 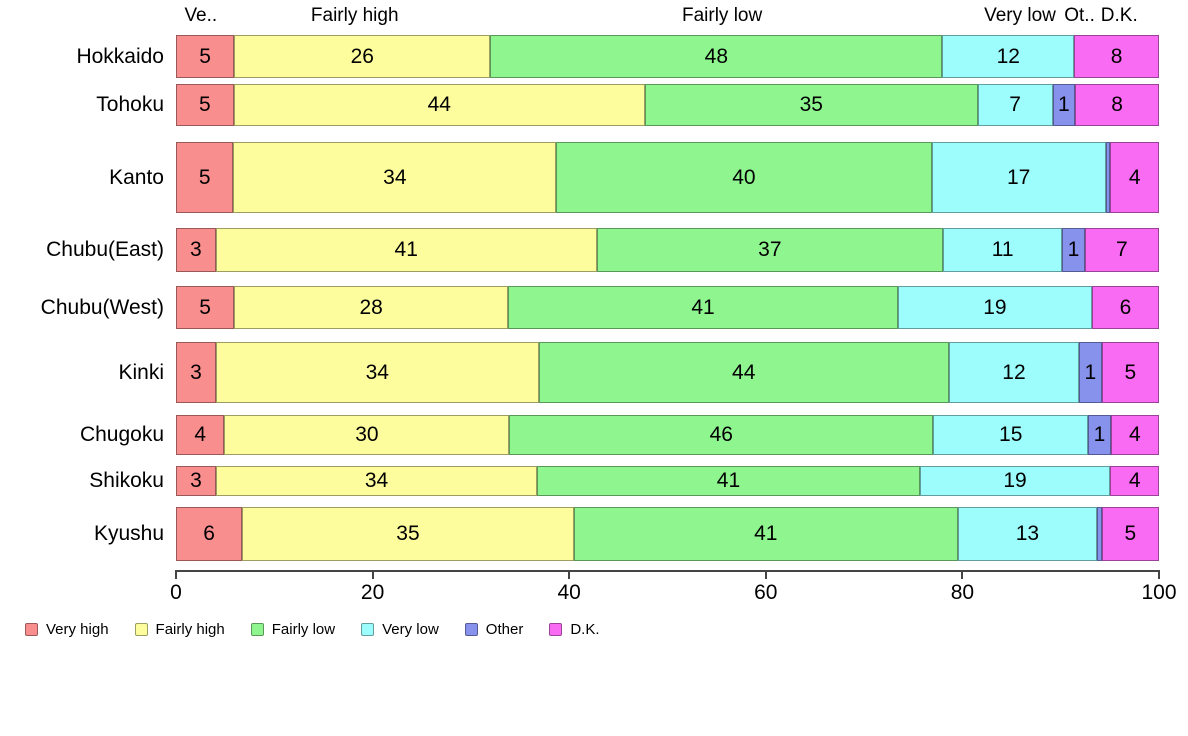 What do you see at coordinates (1099, 534) in the screenshot?
I see `bar-segment-other` at bounding box center [1099, 534].